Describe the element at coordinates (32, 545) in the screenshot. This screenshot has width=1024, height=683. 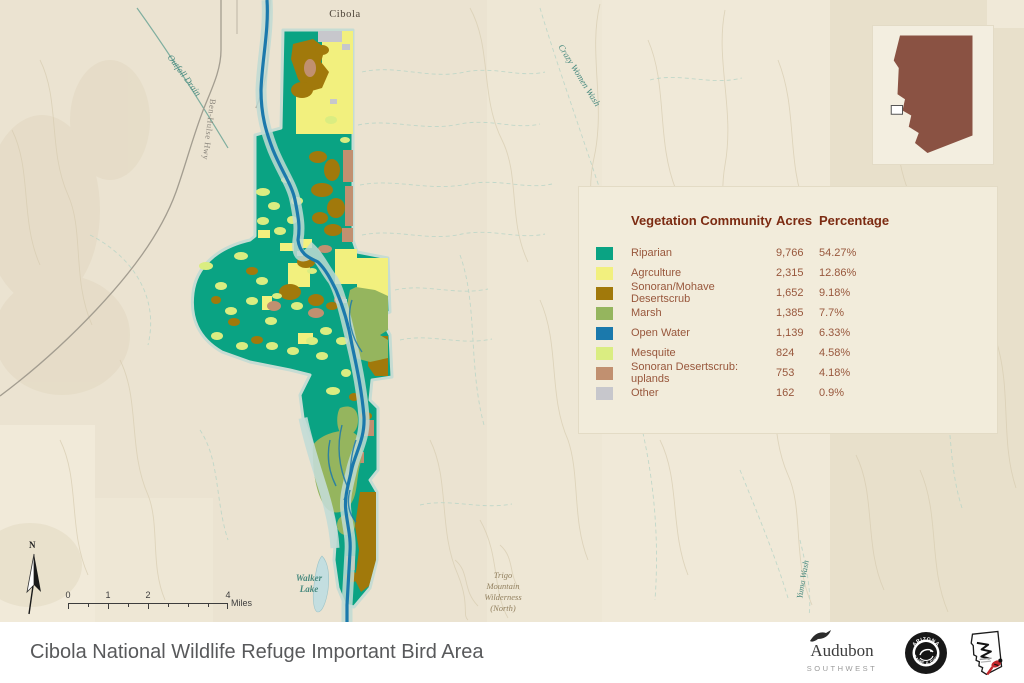
I see `north-arrow-label: N` at that location.